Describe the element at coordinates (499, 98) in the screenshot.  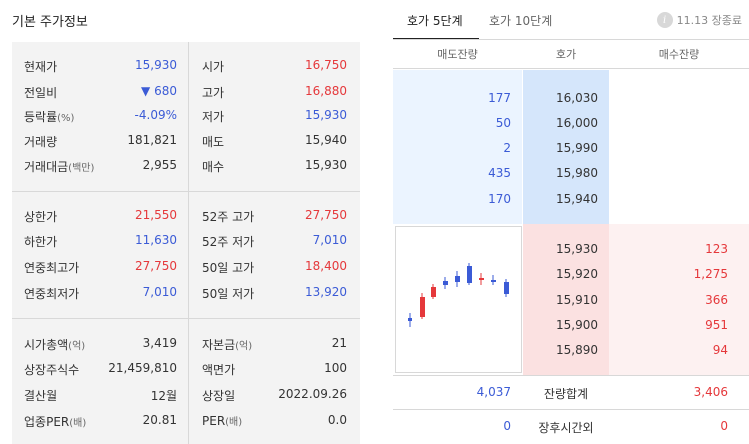
I see `ask-qty-cell: 177` at that location.